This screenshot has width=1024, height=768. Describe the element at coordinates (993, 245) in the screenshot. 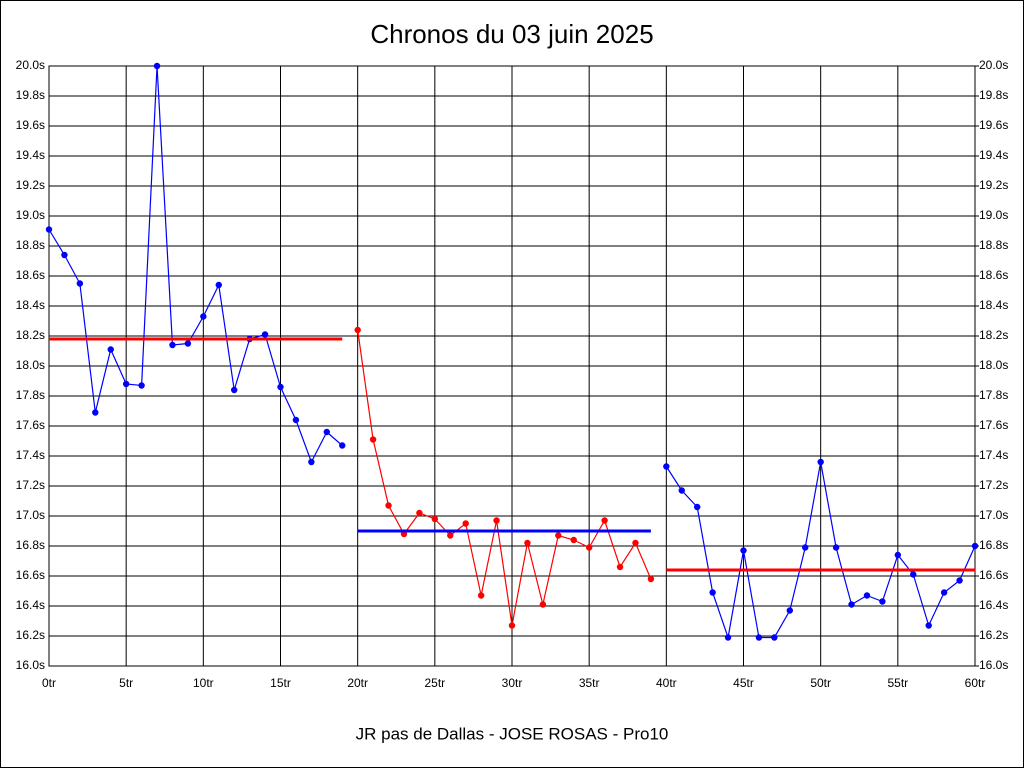

I see `y2-tick-label: 18.8s` at that location.